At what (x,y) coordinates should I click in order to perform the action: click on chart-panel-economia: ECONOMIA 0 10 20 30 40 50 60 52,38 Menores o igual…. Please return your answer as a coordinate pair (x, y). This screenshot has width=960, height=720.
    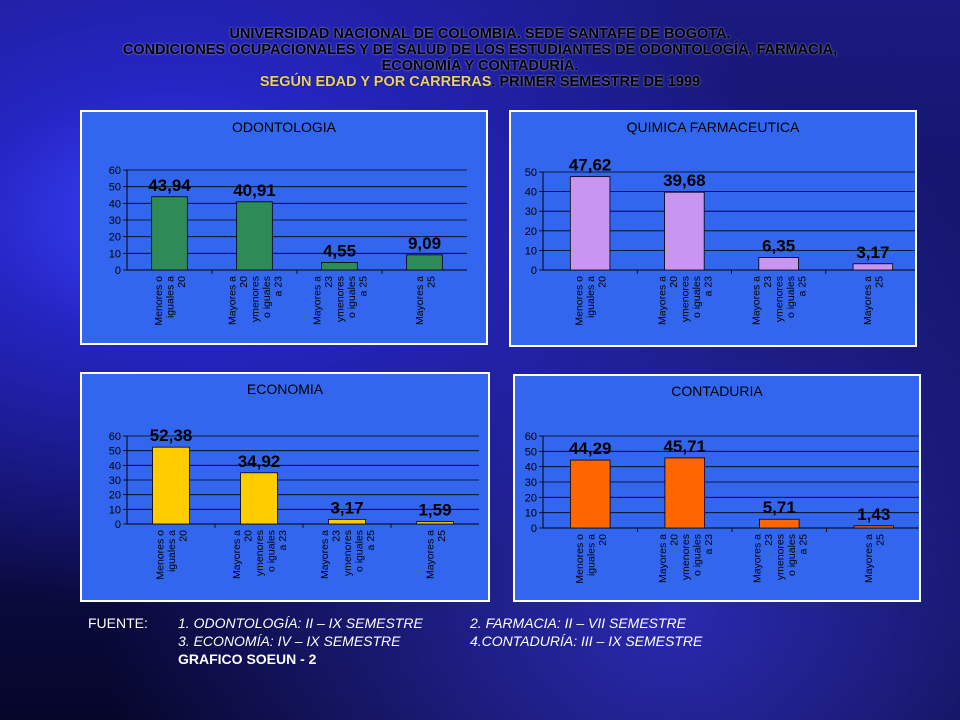
    Looking at the image, I should click on (285, 487).